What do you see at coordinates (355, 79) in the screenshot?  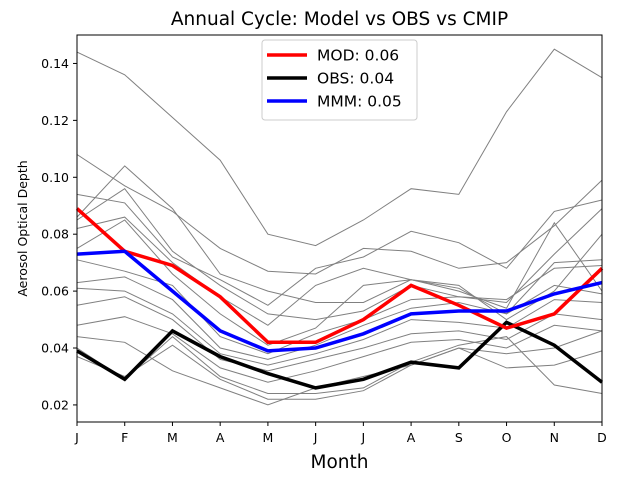 I see `legend-label-obs: OBS: 0.04` at bounding box center [355, 79].